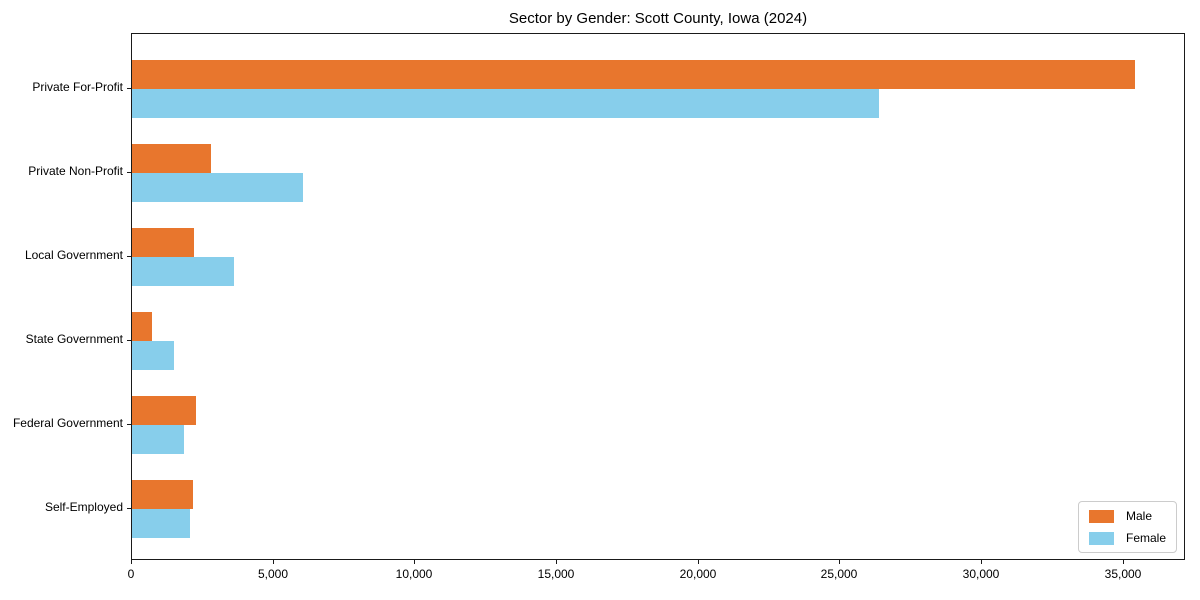 Image resolution: width=1200 pixels, height=600 pixels. I want to click on y-axis-label-private-for-profit: Private For-Profit, so click(77, 87).